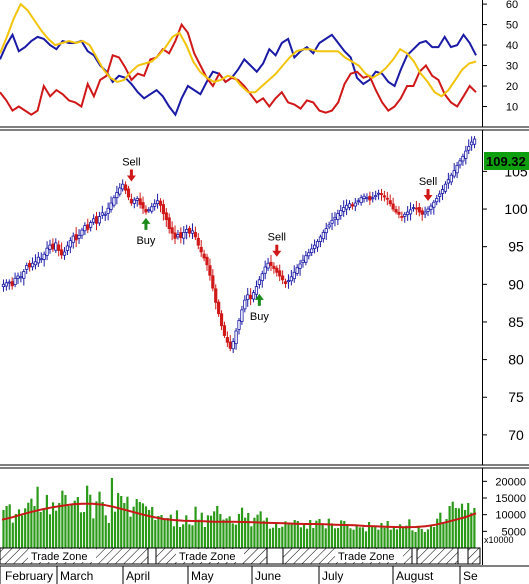 The image size is (529, 584). Describe the element at coordinates (514, 532) in the screenshot. I see `volume-tick-label: 5000` at that location.